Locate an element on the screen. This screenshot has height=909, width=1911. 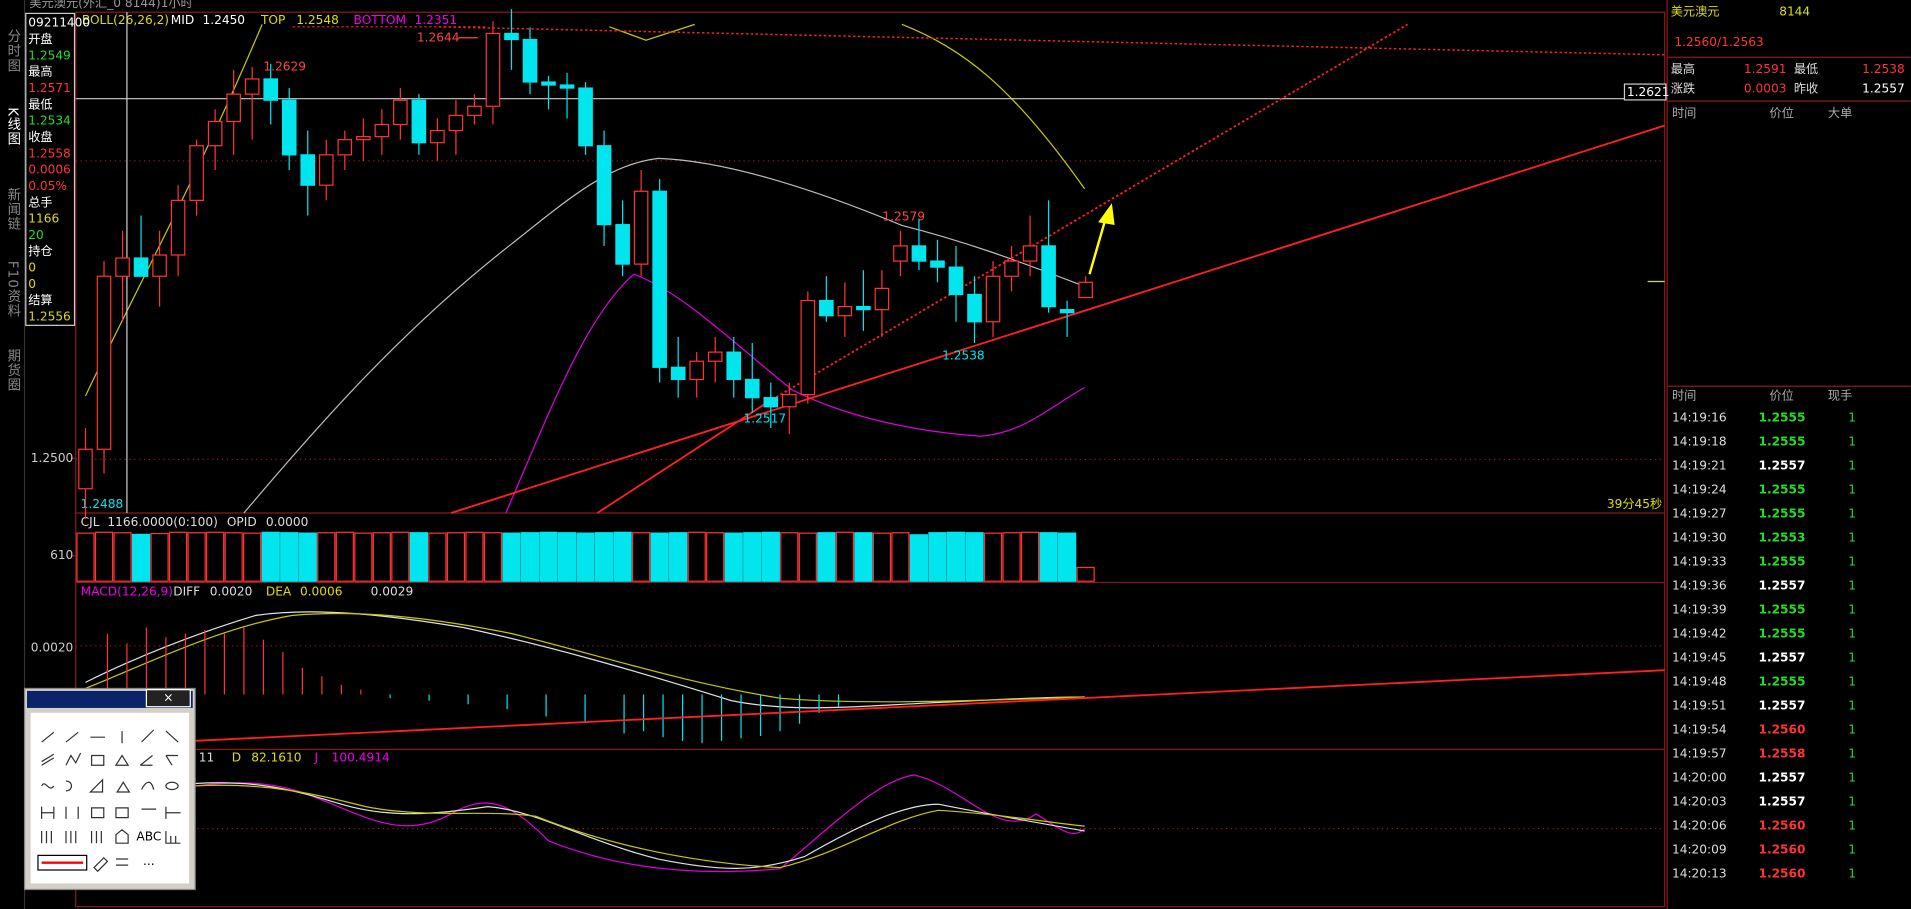
y-tick-label: 1.2500 is located at coordinates (52, 458).